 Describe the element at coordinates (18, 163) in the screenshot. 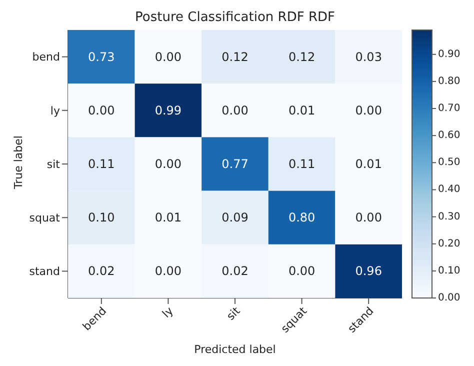

I see `y-axis-title: True label` at that location.